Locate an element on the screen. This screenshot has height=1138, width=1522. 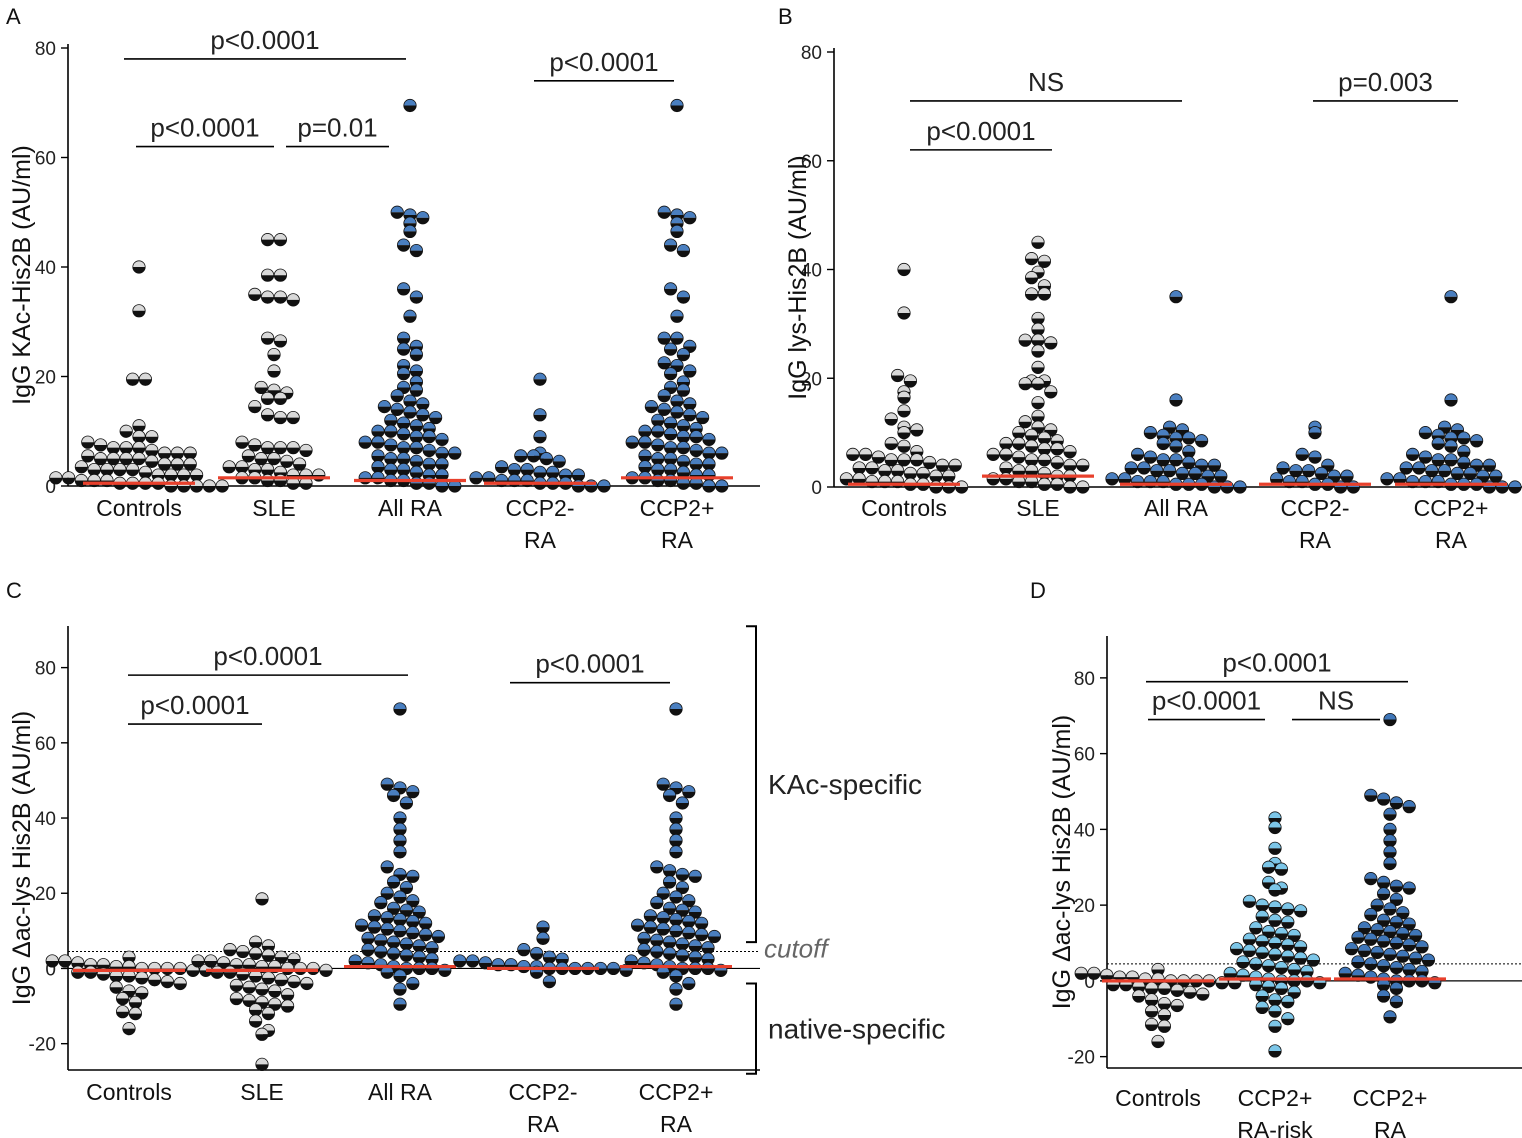
panel-letter: A is located at coordinates (13, 16).